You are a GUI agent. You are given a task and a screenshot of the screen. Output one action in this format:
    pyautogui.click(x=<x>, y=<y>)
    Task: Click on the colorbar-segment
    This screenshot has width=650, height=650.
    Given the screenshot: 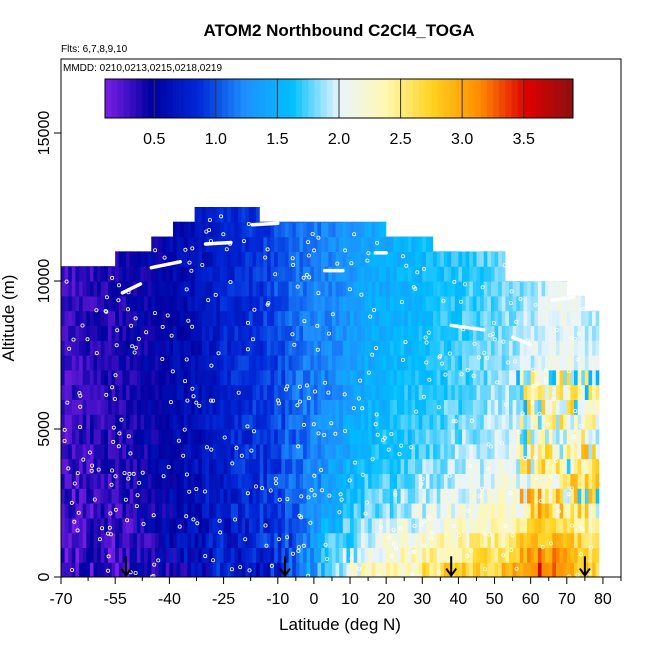 What is the action you would take?
    pyautogui.click(x=281, y=98)
    